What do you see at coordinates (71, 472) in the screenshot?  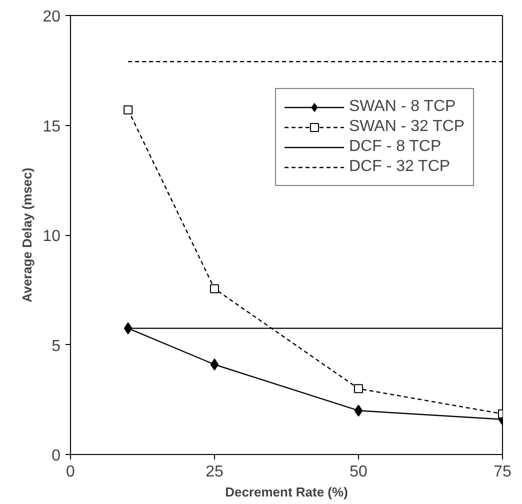 I see `x-tick-label: 0` at bounding box center [71, 472].